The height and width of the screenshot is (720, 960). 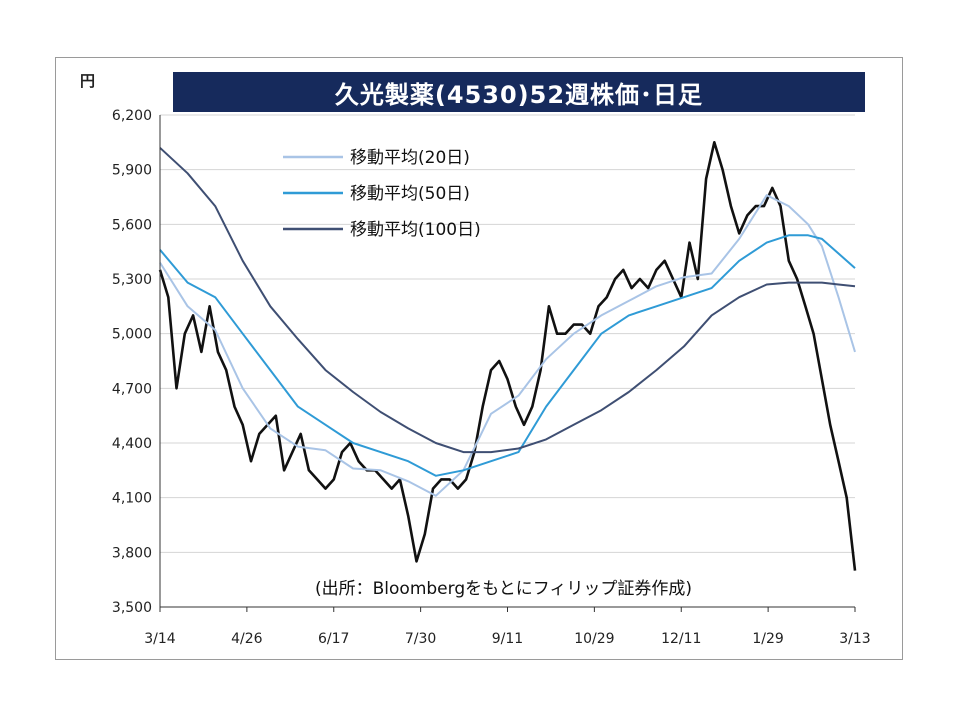 What do you see at coordinates (132, 116) in the screenshot?
I see `y-tick-label: 6,200` at bounding box center [132, 116].